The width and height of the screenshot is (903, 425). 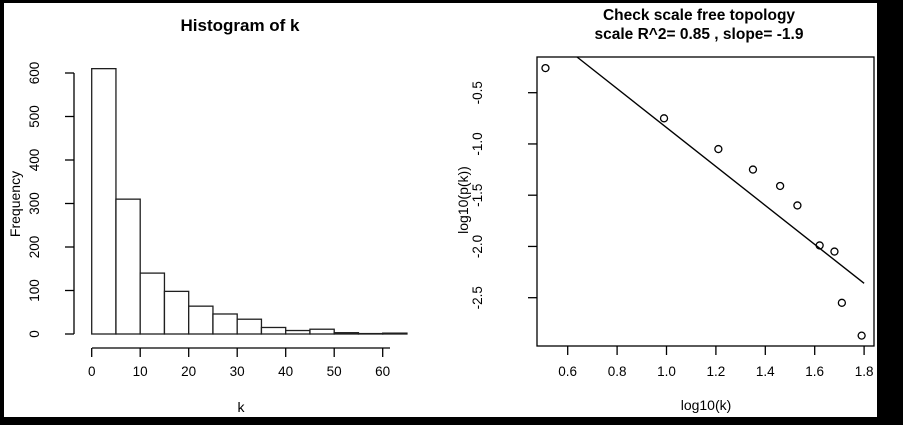 I want to click on y-tick-label: -2.0, so click(x=477, y=246).